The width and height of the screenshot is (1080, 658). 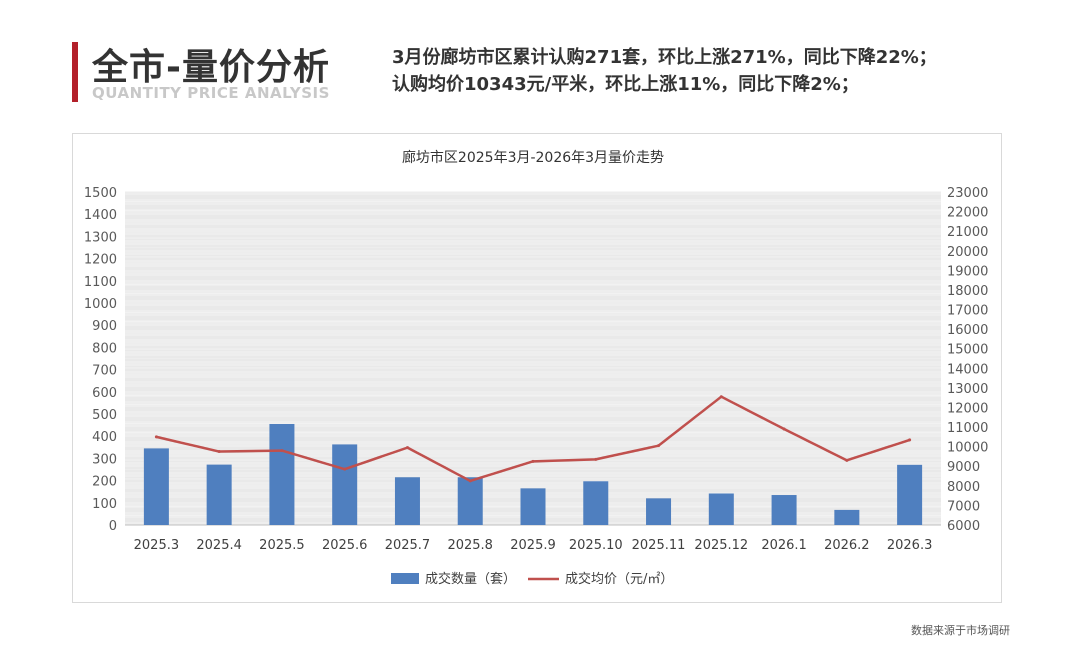 What do you see at coordinates (211, 93) in the screenshot?
I see `page-subtitle: QUANTITY PRICE ANALYSIS` at bounding box center [211, 93].